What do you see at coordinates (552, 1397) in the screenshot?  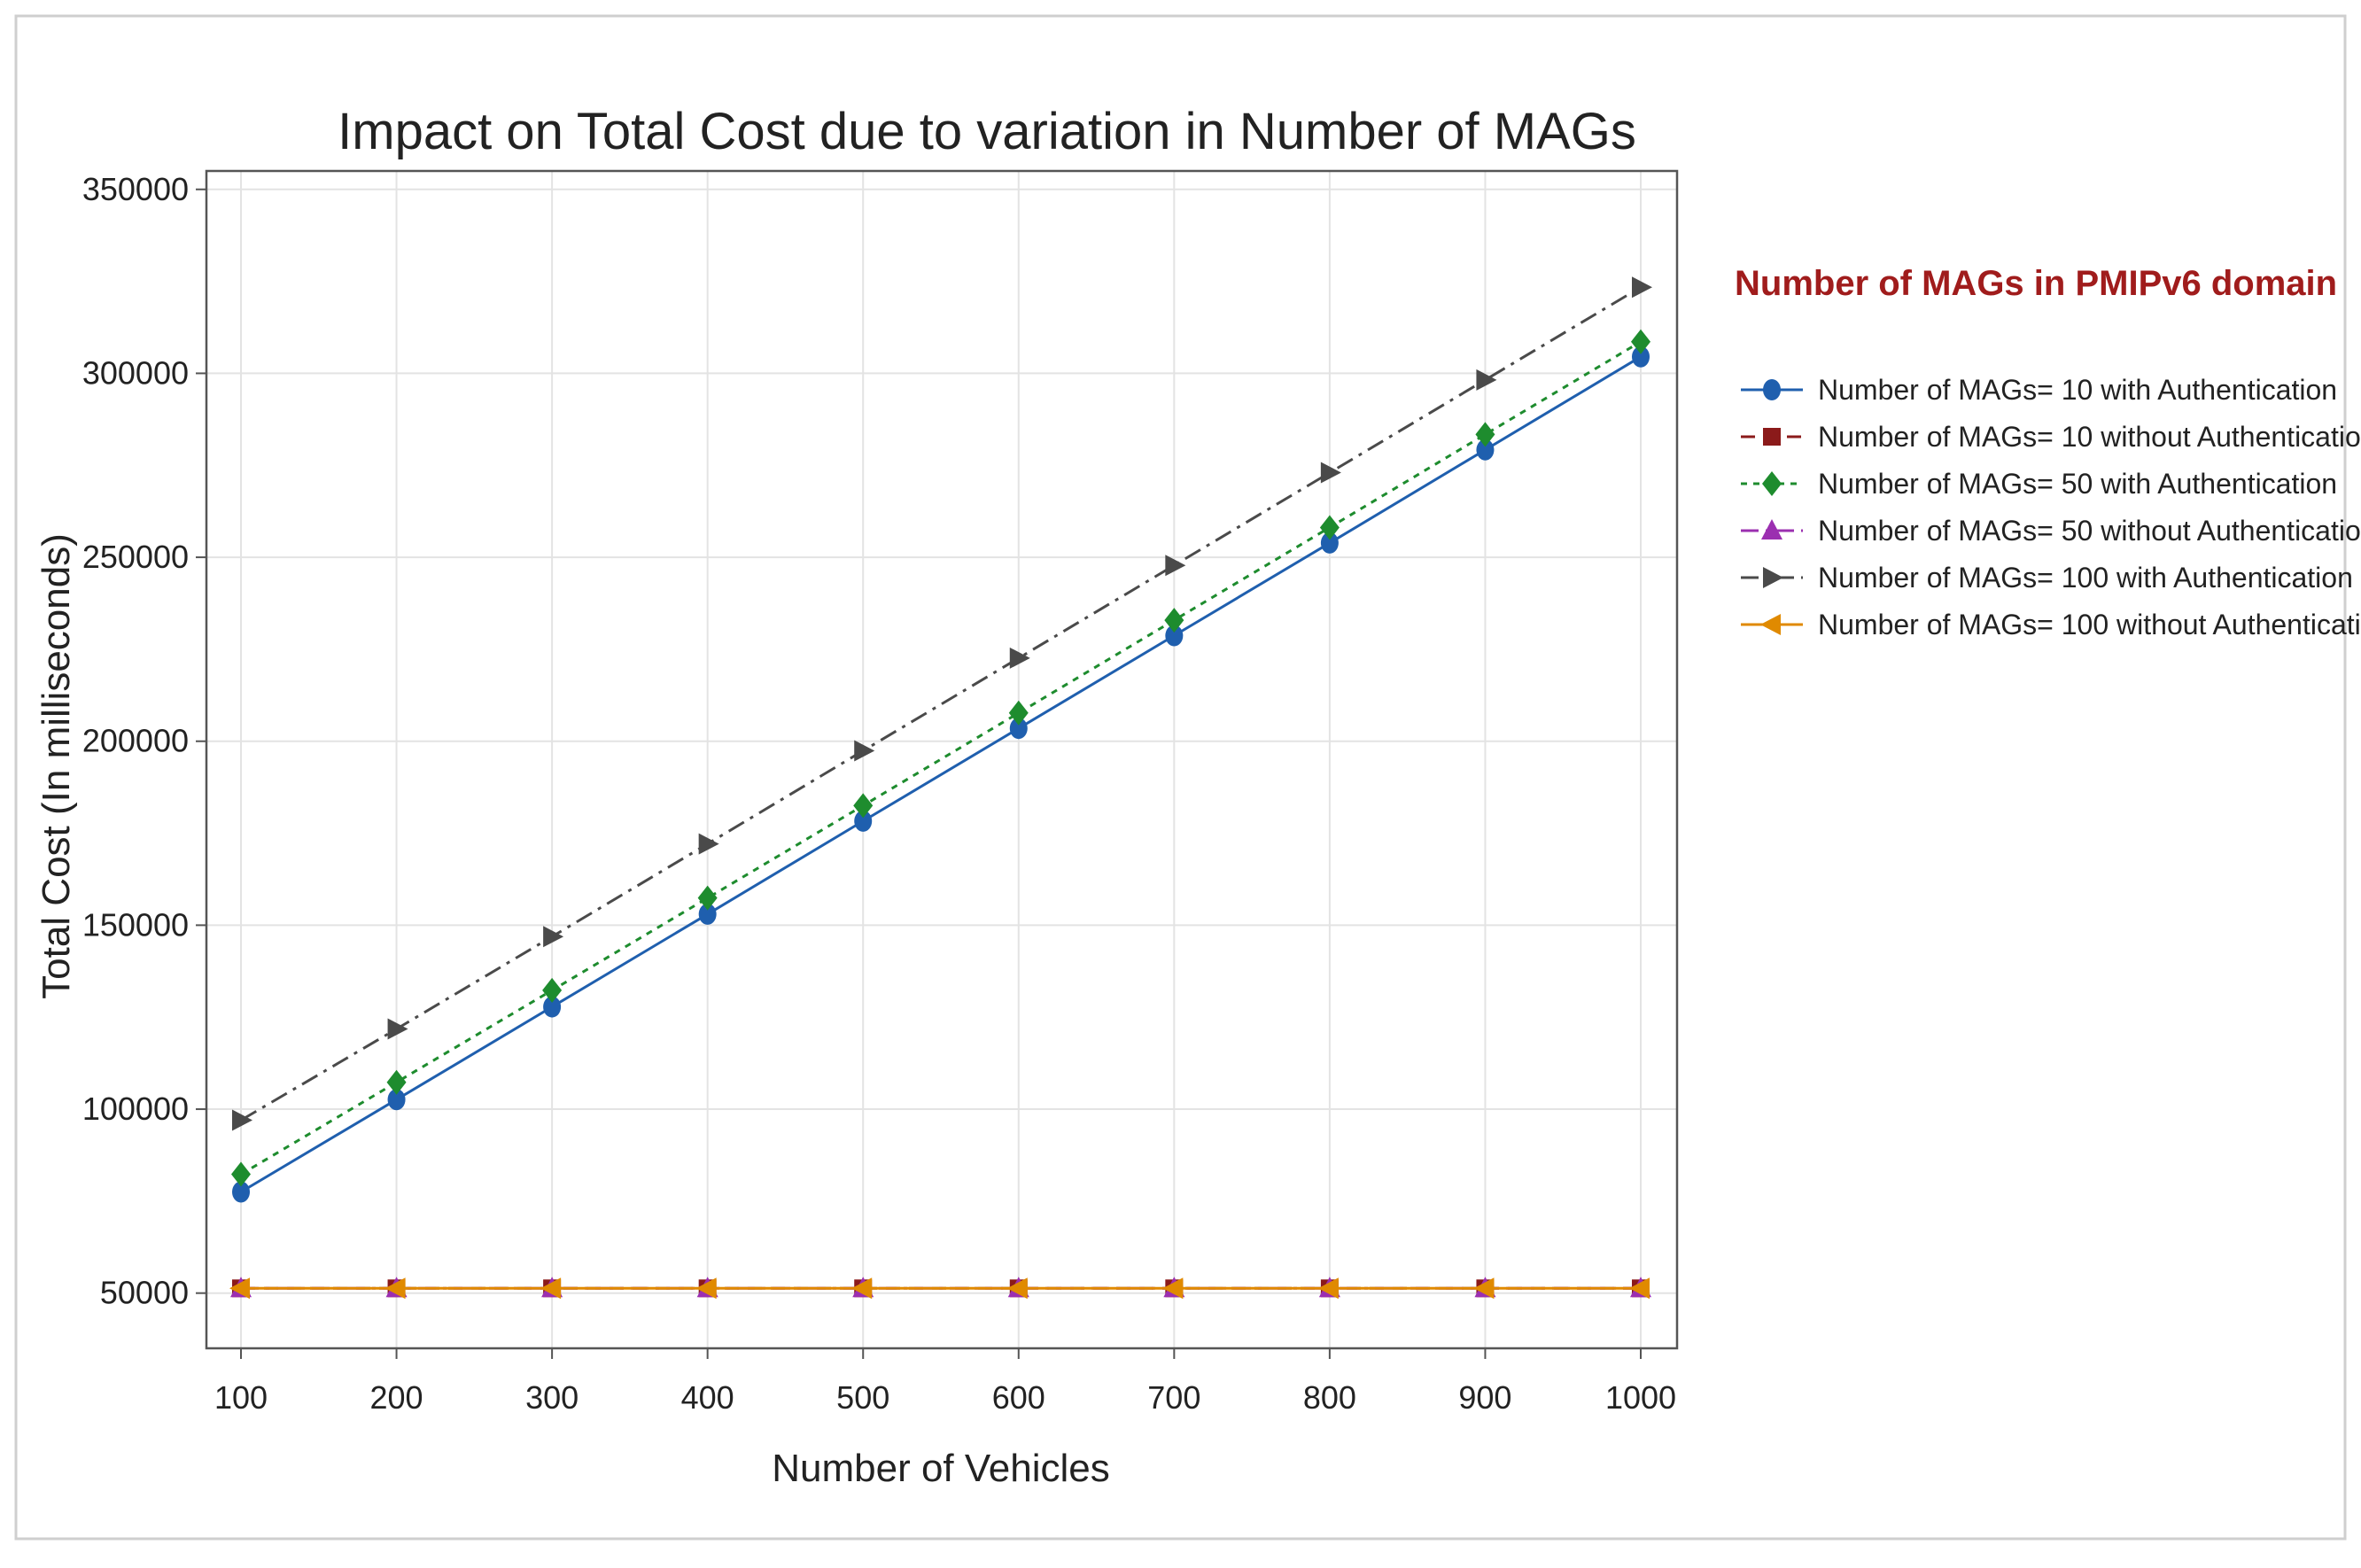 I see `x-tick-label: 300` at bounding box center [552, 1397].